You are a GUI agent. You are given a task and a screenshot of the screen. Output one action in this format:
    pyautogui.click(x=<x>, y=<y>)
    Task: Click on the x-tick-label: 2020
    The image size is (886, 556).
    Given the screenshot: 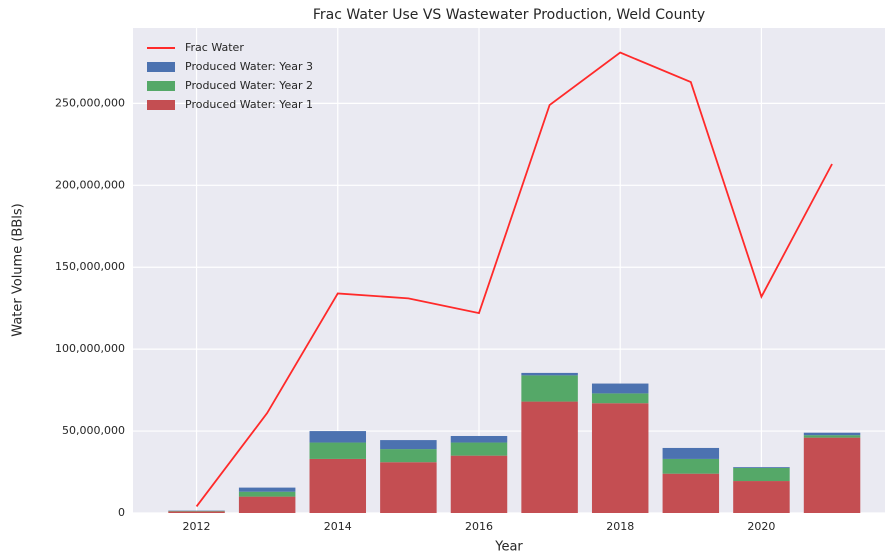 What is the action you would take?
    pyautogui.click(x=761, y=526)
    